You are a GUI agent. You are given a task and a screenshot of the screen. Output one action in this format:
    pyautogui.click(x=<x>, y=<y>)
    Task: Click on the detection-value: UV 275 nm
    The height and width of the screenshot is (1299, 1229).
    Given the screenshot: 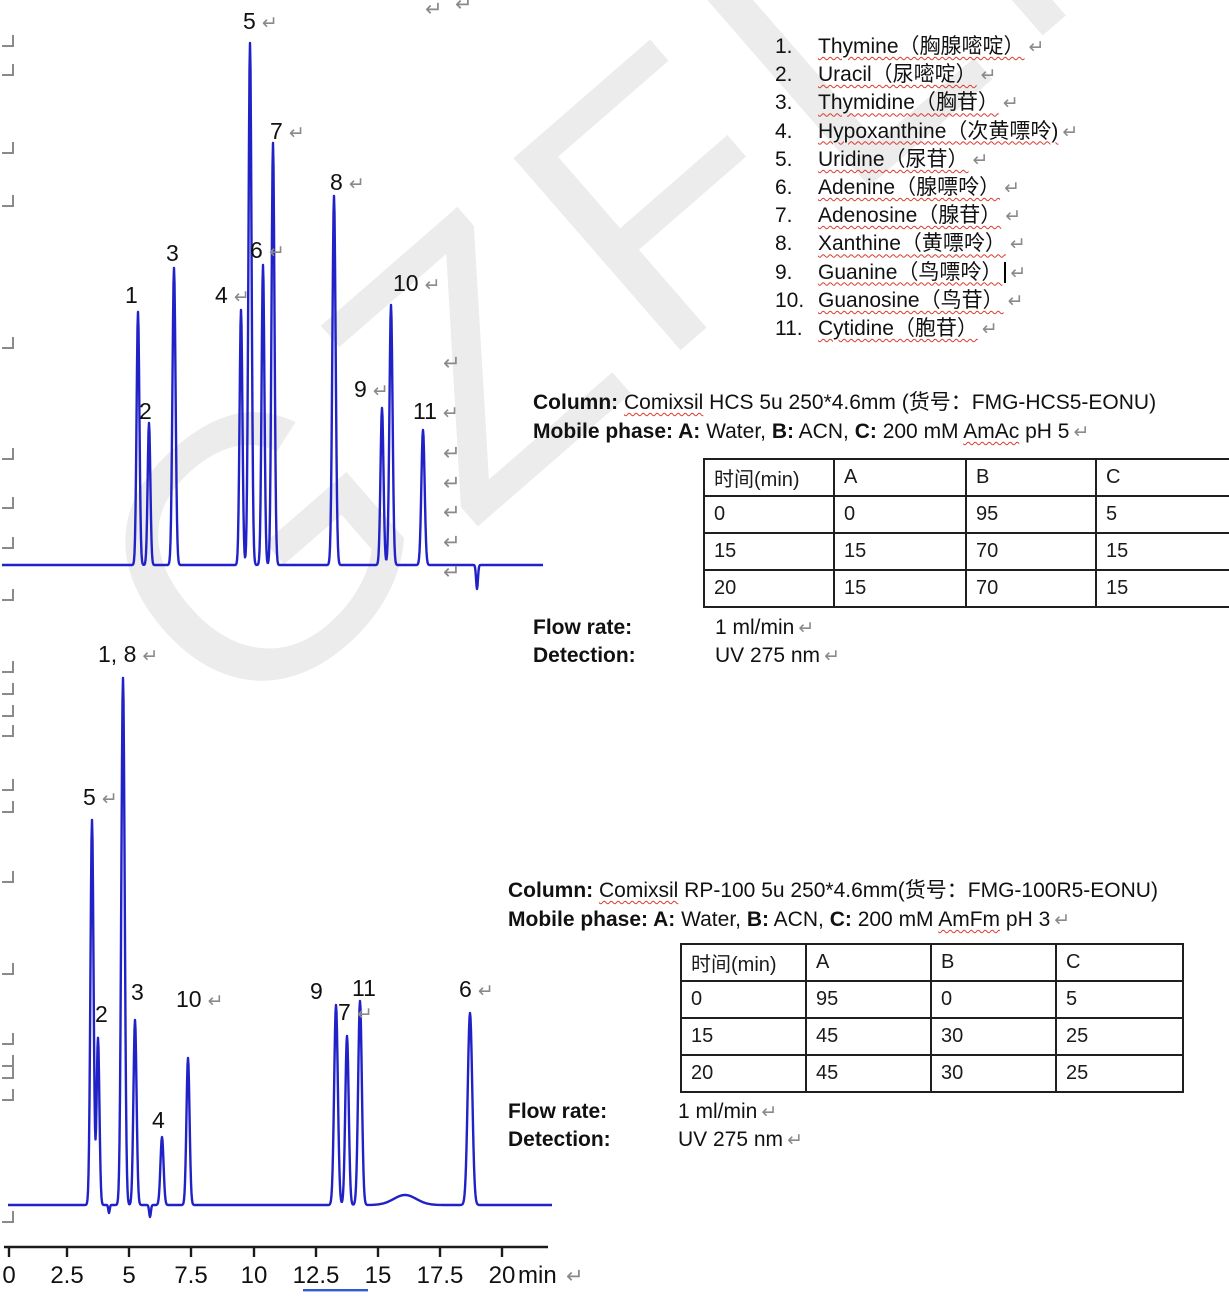 What is the action you would take?
    pyautogui.click(x=731, y=1139)
    